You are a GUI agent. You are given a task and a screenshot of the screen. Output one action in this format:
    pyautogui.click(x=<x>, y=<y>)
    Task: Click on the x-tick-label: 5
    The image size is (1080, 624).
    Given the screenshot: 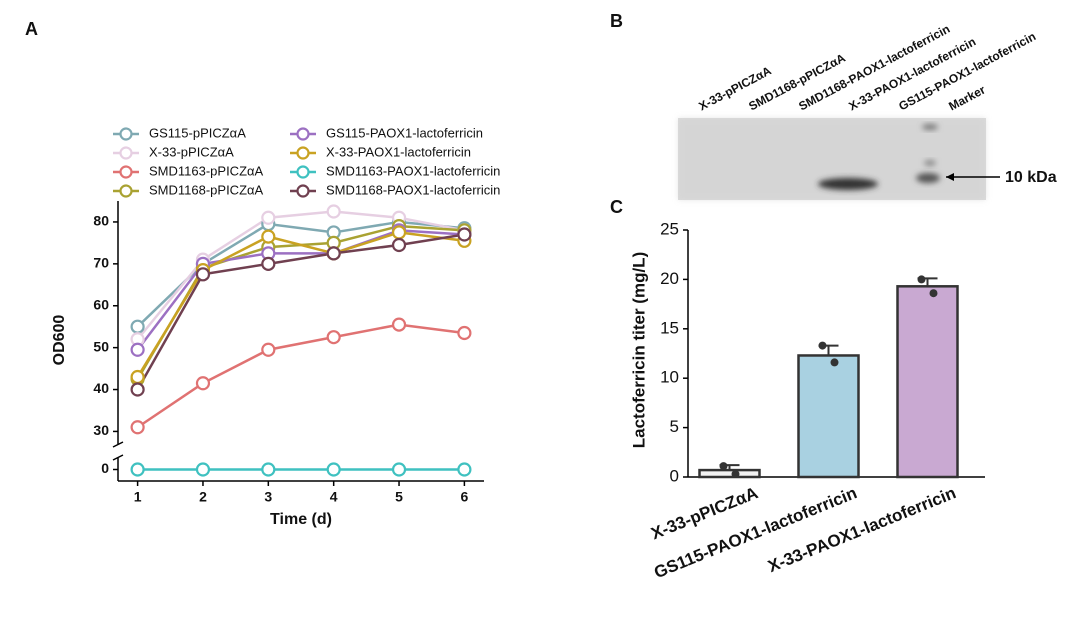 What is the action you would take?
    pyautogui.click(x=399, y=497)
    